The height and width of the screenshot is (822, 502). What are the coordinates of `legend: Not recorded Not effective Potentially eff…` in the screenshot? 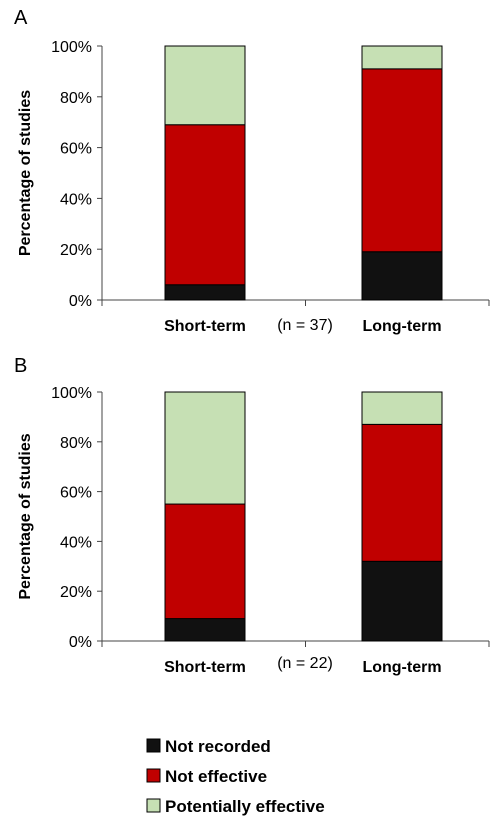 It's located at (235, 776).